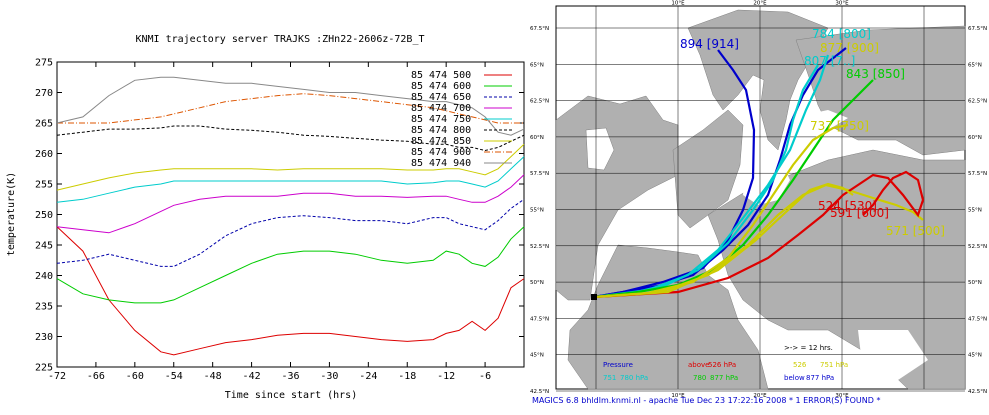 The width and height of the screenshot is (989, 415). I want to click on legend-label: 85 474 900, so click(441, 152).